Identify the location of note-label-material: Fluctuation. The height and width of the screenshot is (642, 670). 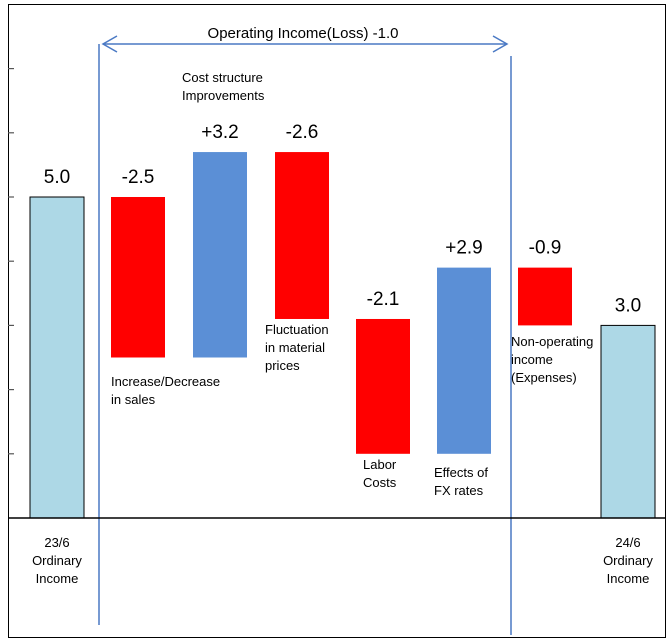
(297, 329).